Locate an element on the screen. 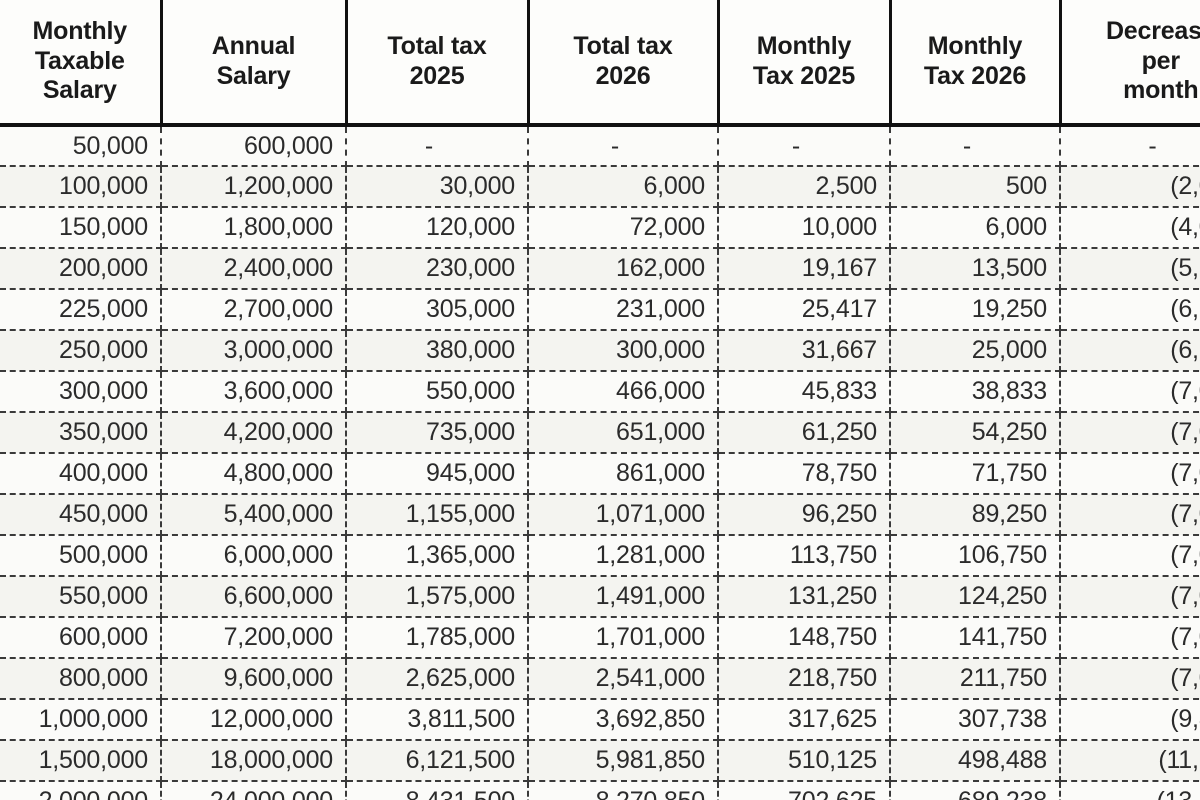  cell-total_tax_2025: 8,431,500 is located at coordinates (437, 790).